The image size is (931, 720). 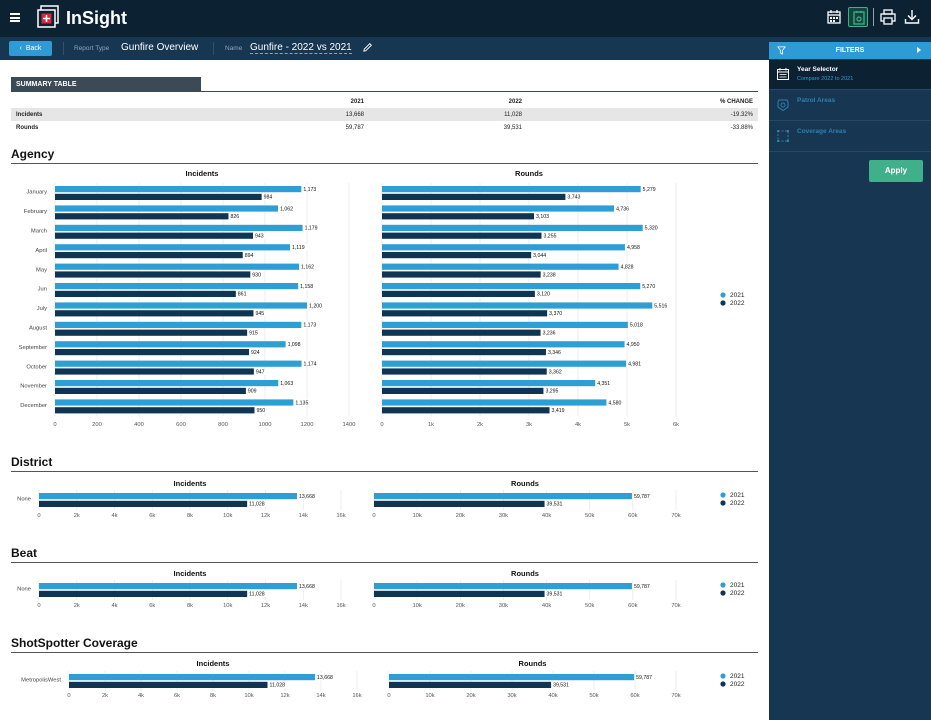 I want to click on data-label: 1,135, so click(x=301, y=403).